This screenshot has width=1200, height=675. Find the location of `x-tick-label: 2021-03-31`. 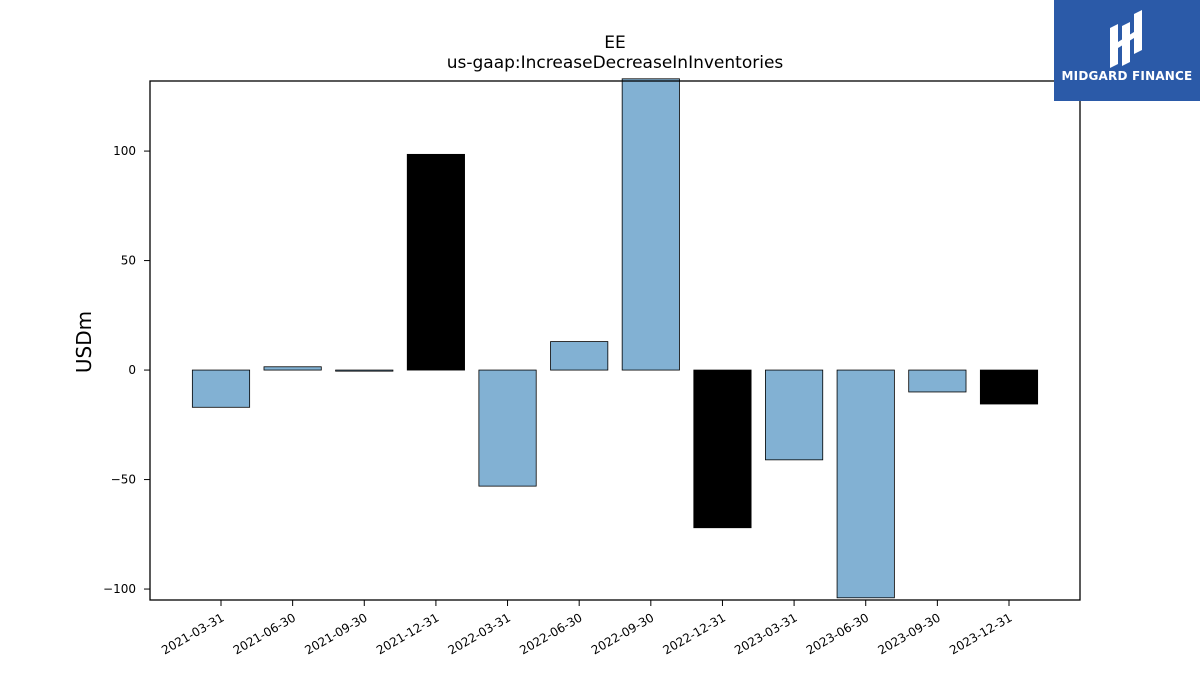

x-tick-label: 2021-03-31 is located at coordinates (192, 633).